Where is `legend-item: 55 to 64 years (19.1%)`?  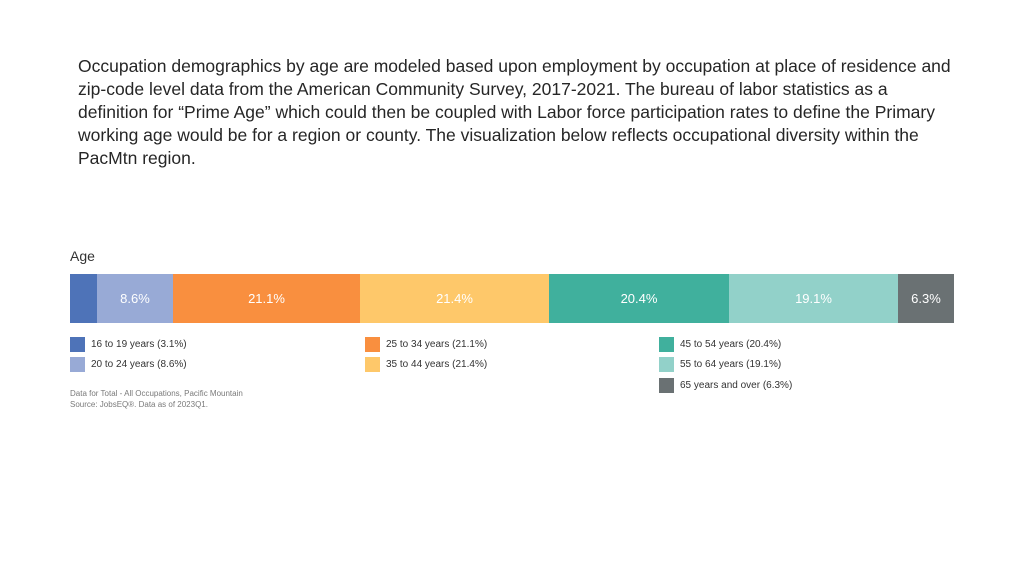 legend-item: 55 to 64 years (19.1%) is located at coordinates (725, 365).